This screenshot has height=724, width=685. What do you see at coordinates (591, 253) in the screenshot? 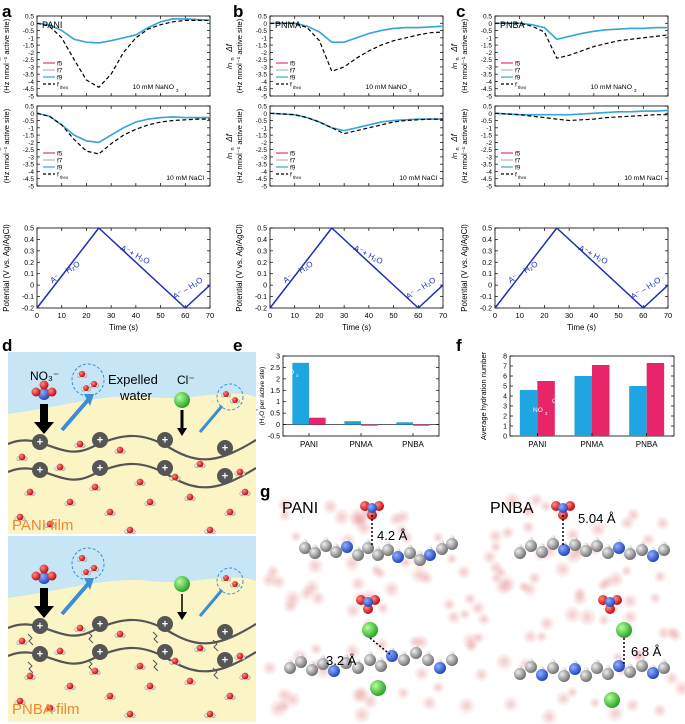
I see `arrow-label-top: –A⁻+ H₂O` at bounding box center [591, 253].